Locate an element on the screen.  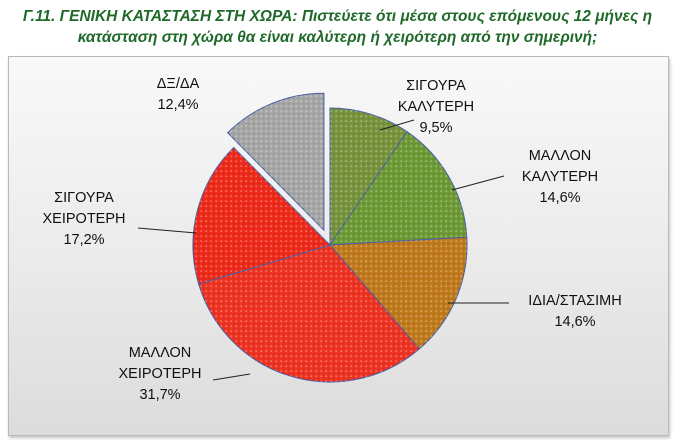
slice-label-3: ΙΔΙΑ/ΣΤΑΣΙΜΗ 14,6% is located at coordinates (574, 311).